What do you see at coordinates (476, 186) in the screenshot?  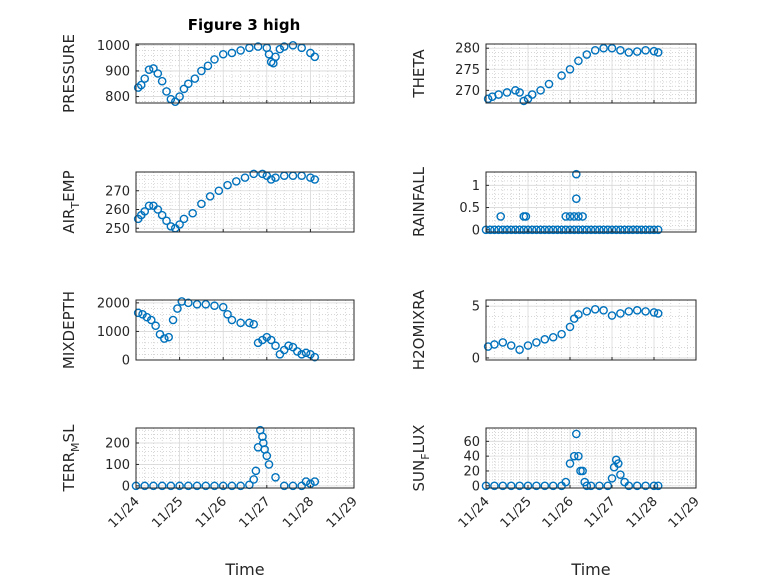 I see `rainfall-ytick-label: 1` at bounding box center [476, 186].